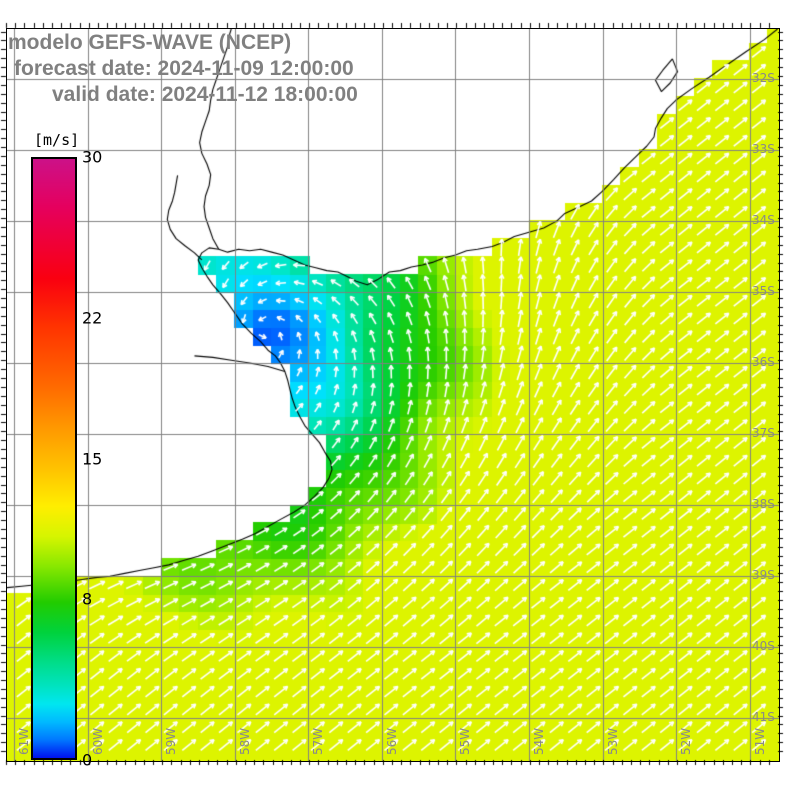  Describe the element at coordinates (87, 599) in the screenshot. I see `colorbar-tick-8: 8` at that location.